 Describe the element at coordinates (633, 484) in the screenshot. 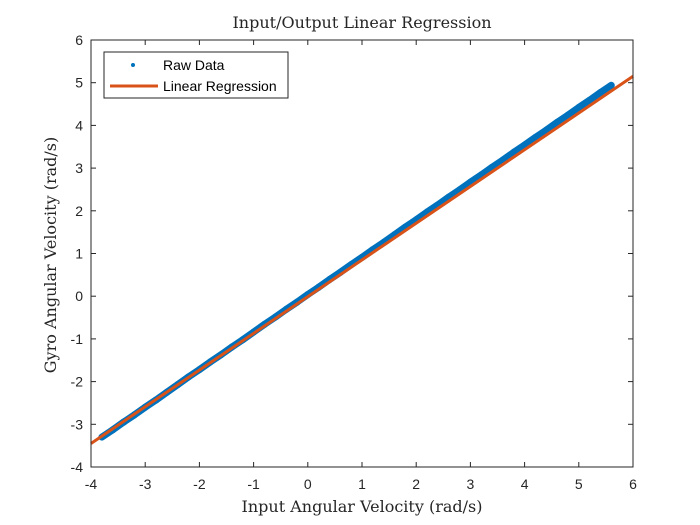

I see `x-tick-label: 6` at that location.